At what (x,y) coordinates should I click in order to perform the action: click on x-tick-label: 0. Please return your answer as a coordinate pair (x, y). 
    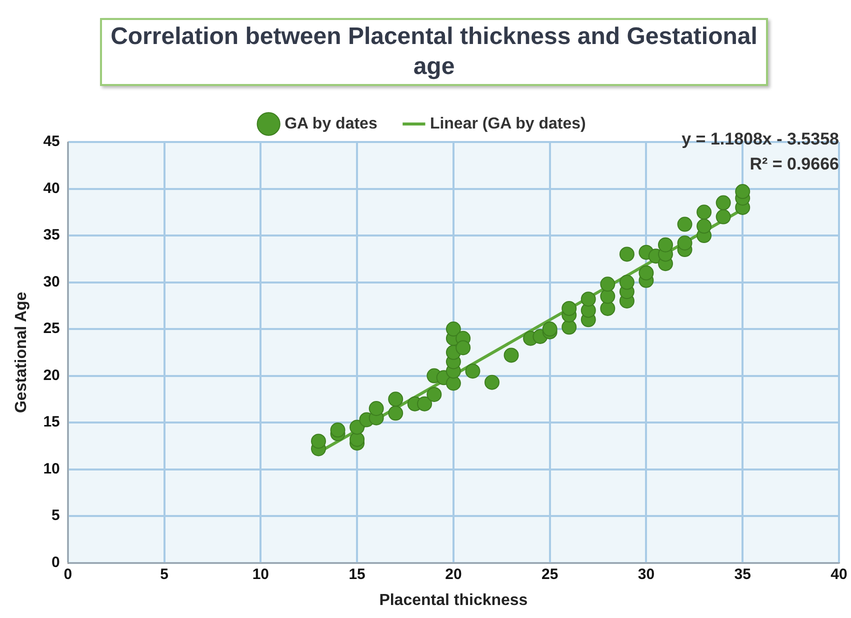
    Looking at the image, I should click on (68, 574).